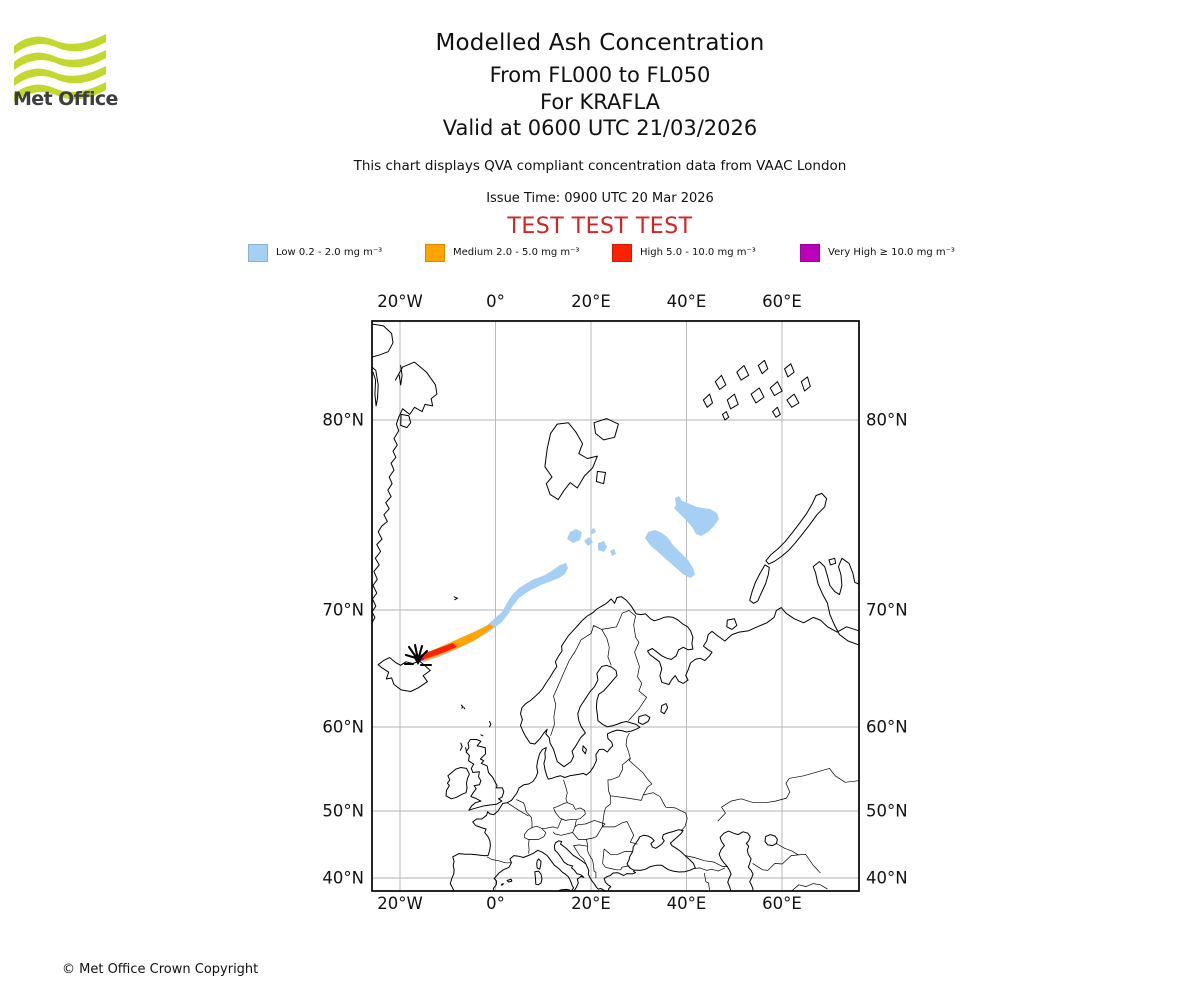  I want to click on met-office-logo-waves-icon, so click(60, 68).